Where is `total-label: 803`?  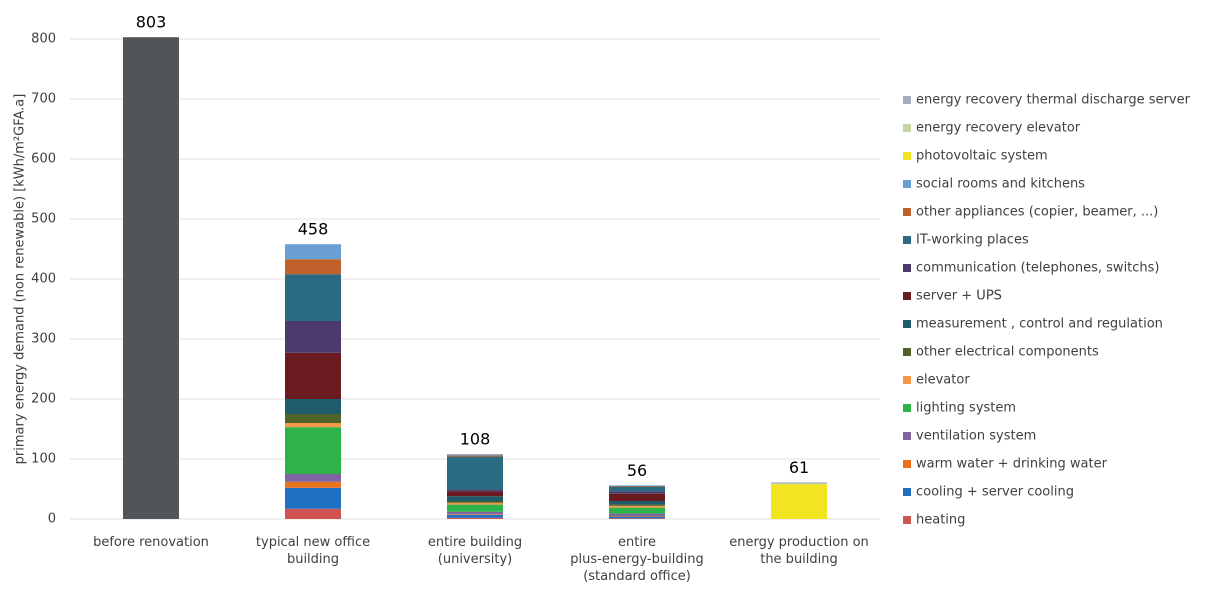 total-label: 803 is located at coordinates (151, 22).